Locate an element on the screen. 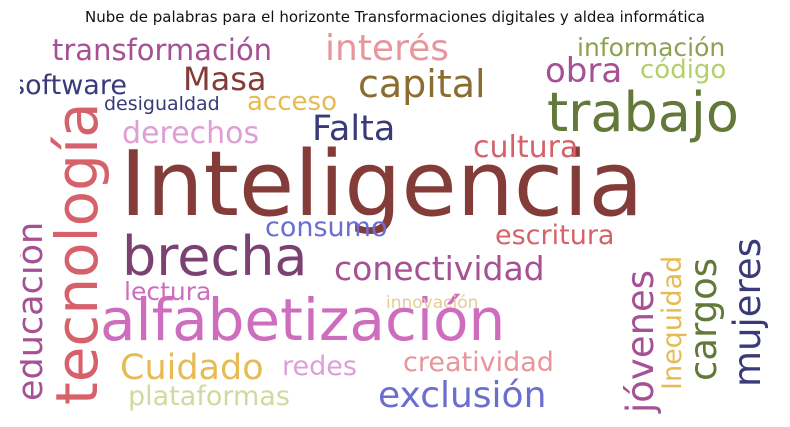 The image size is (790, 427). word-transformacion: transformación is located at coordinates (162, 50).